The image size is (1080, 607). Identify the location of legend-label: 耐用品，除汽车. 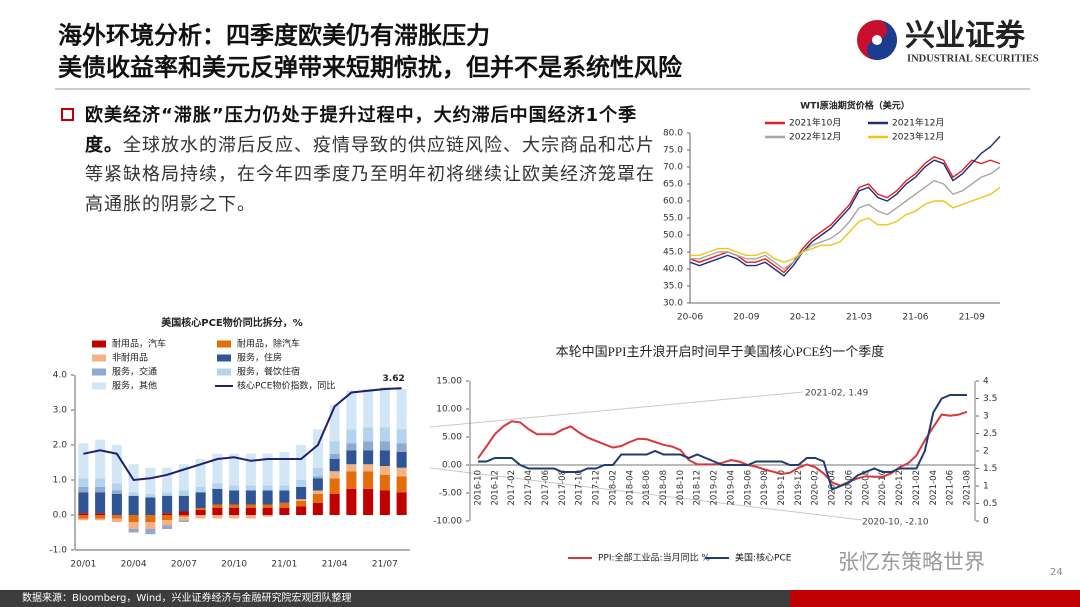
(268, 344).